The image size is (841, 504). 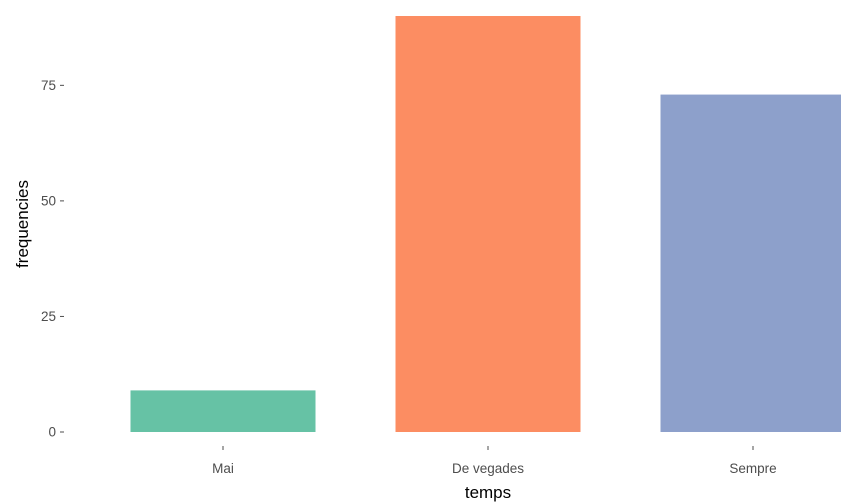 I want to click on y-tick-label-0: 0, so click(x=52, y=432).